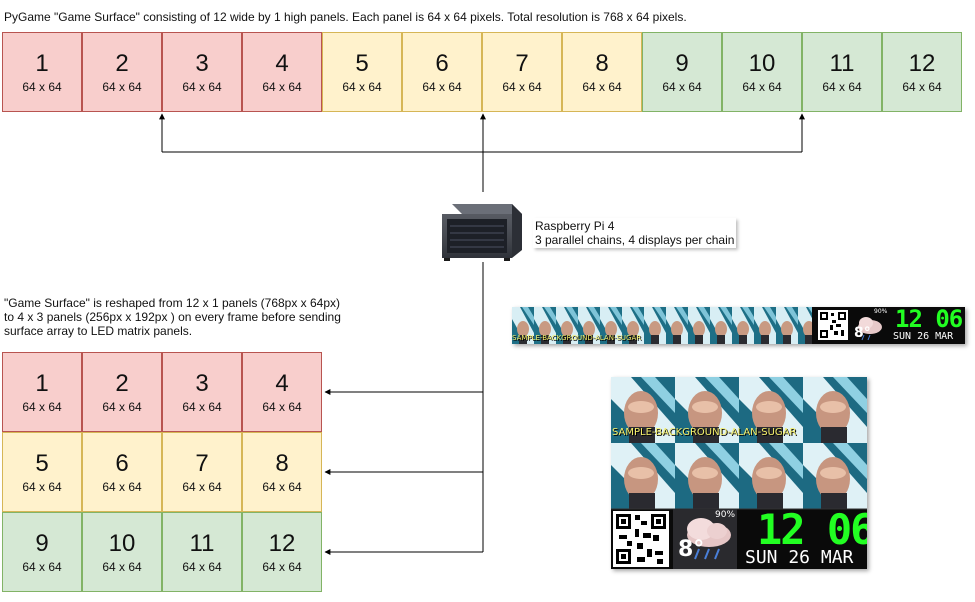 The width and height of the screenshot is (975, 602). What do you see at coordinates (949, 320) in the screenshot?
I see `strip-clock-minutes: 06` at bounding box center [949, 320].